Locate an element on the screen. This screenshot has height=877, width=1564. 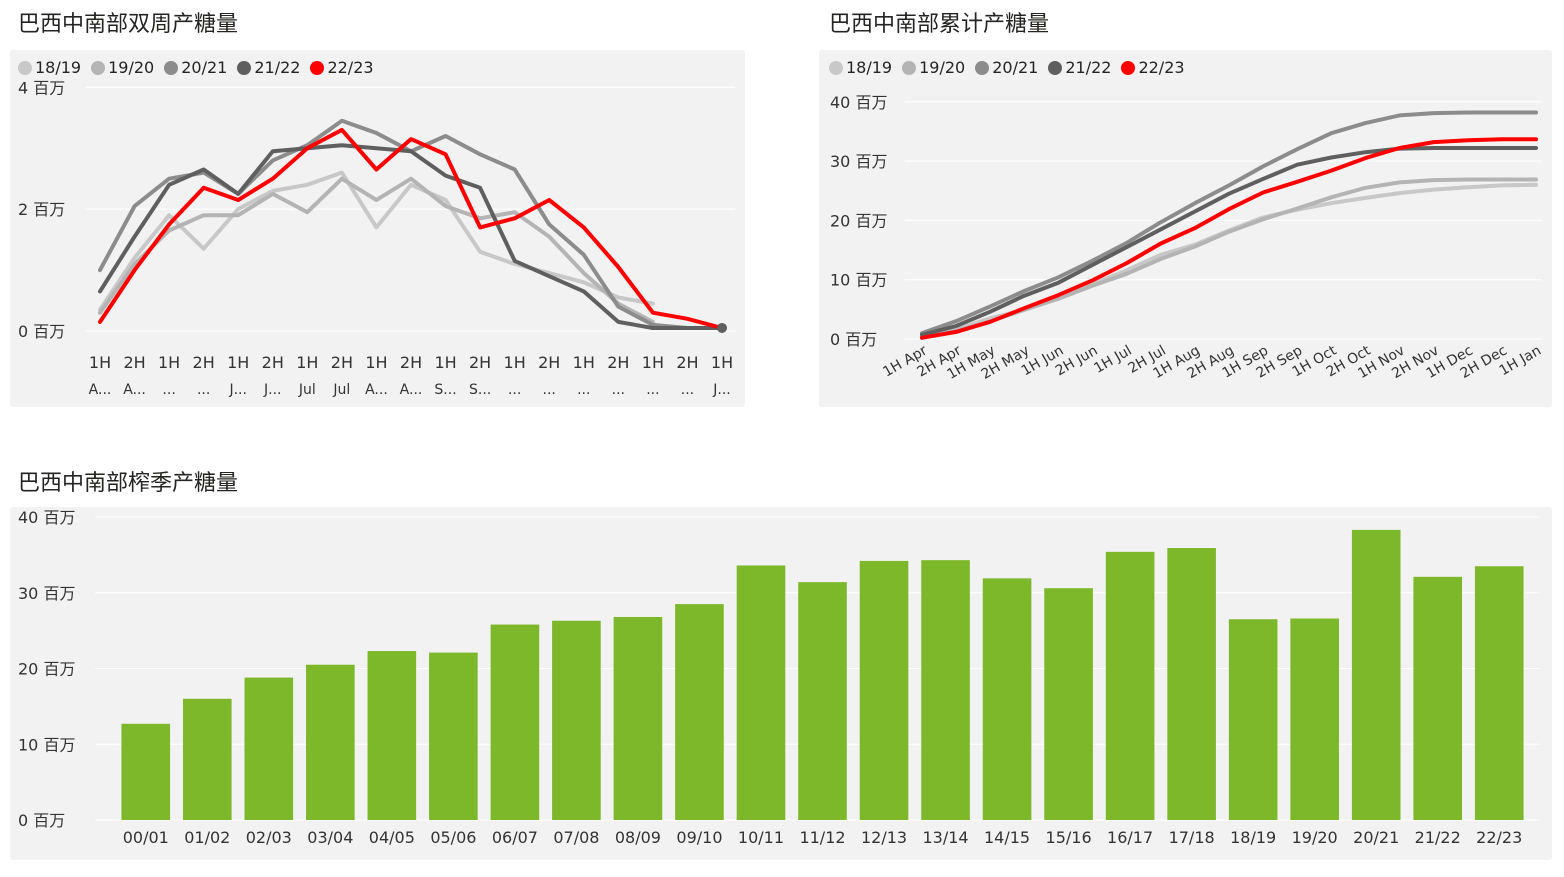
chart-title-season: 巴西中南部榨季产糖量 is located at coordinates (128, 483).